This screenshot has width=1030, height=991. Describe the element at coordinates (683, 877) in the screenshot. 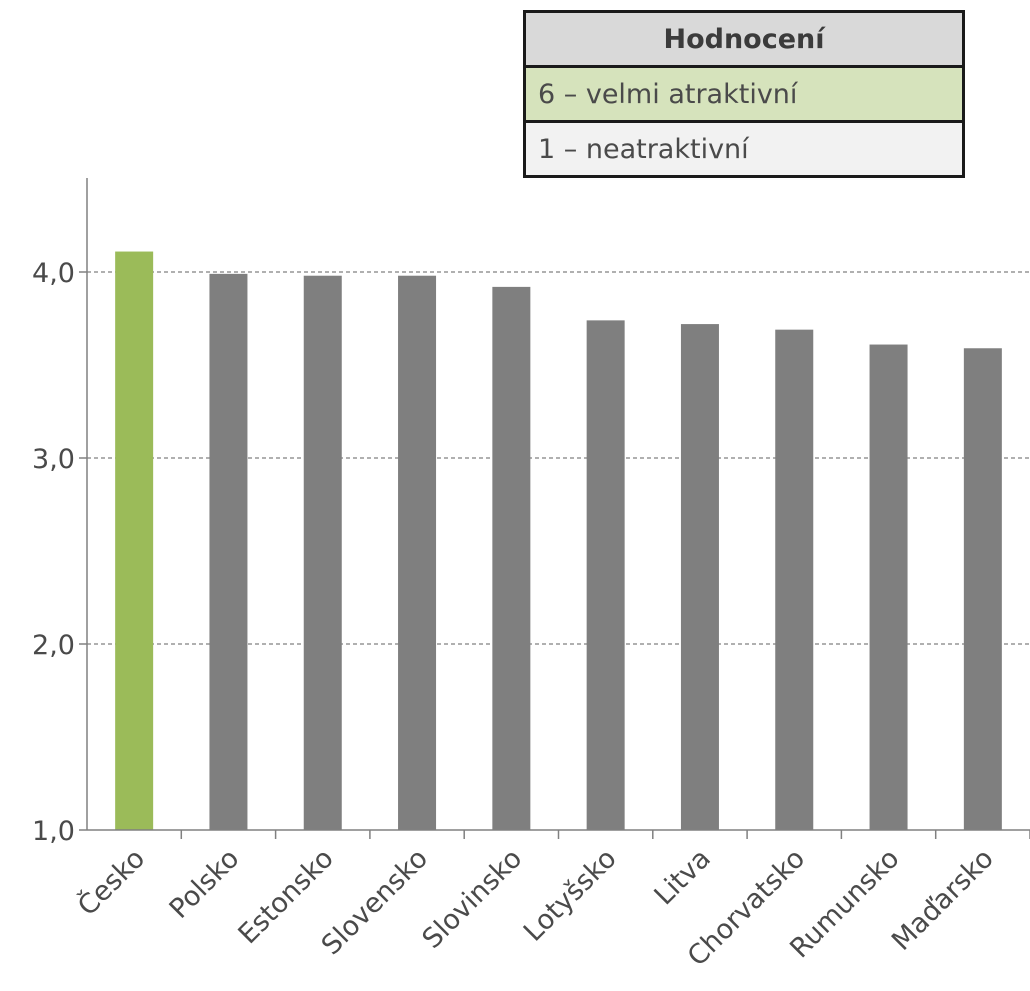

I see `category-label: Litva` at that location.